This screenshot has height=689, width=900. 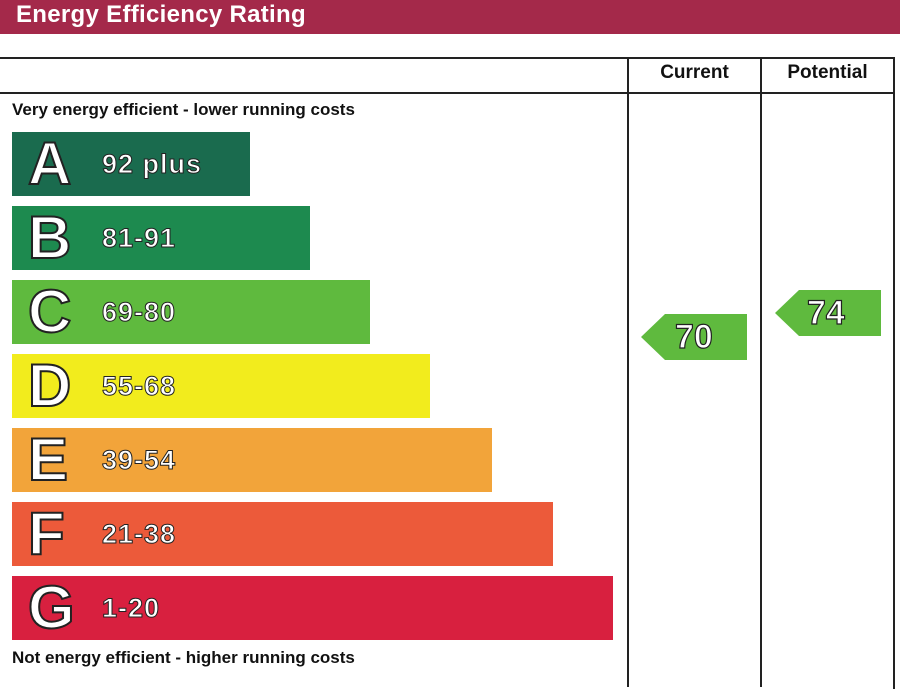 I want to click on band-f: F 21-38, so click(x=282, y=534).